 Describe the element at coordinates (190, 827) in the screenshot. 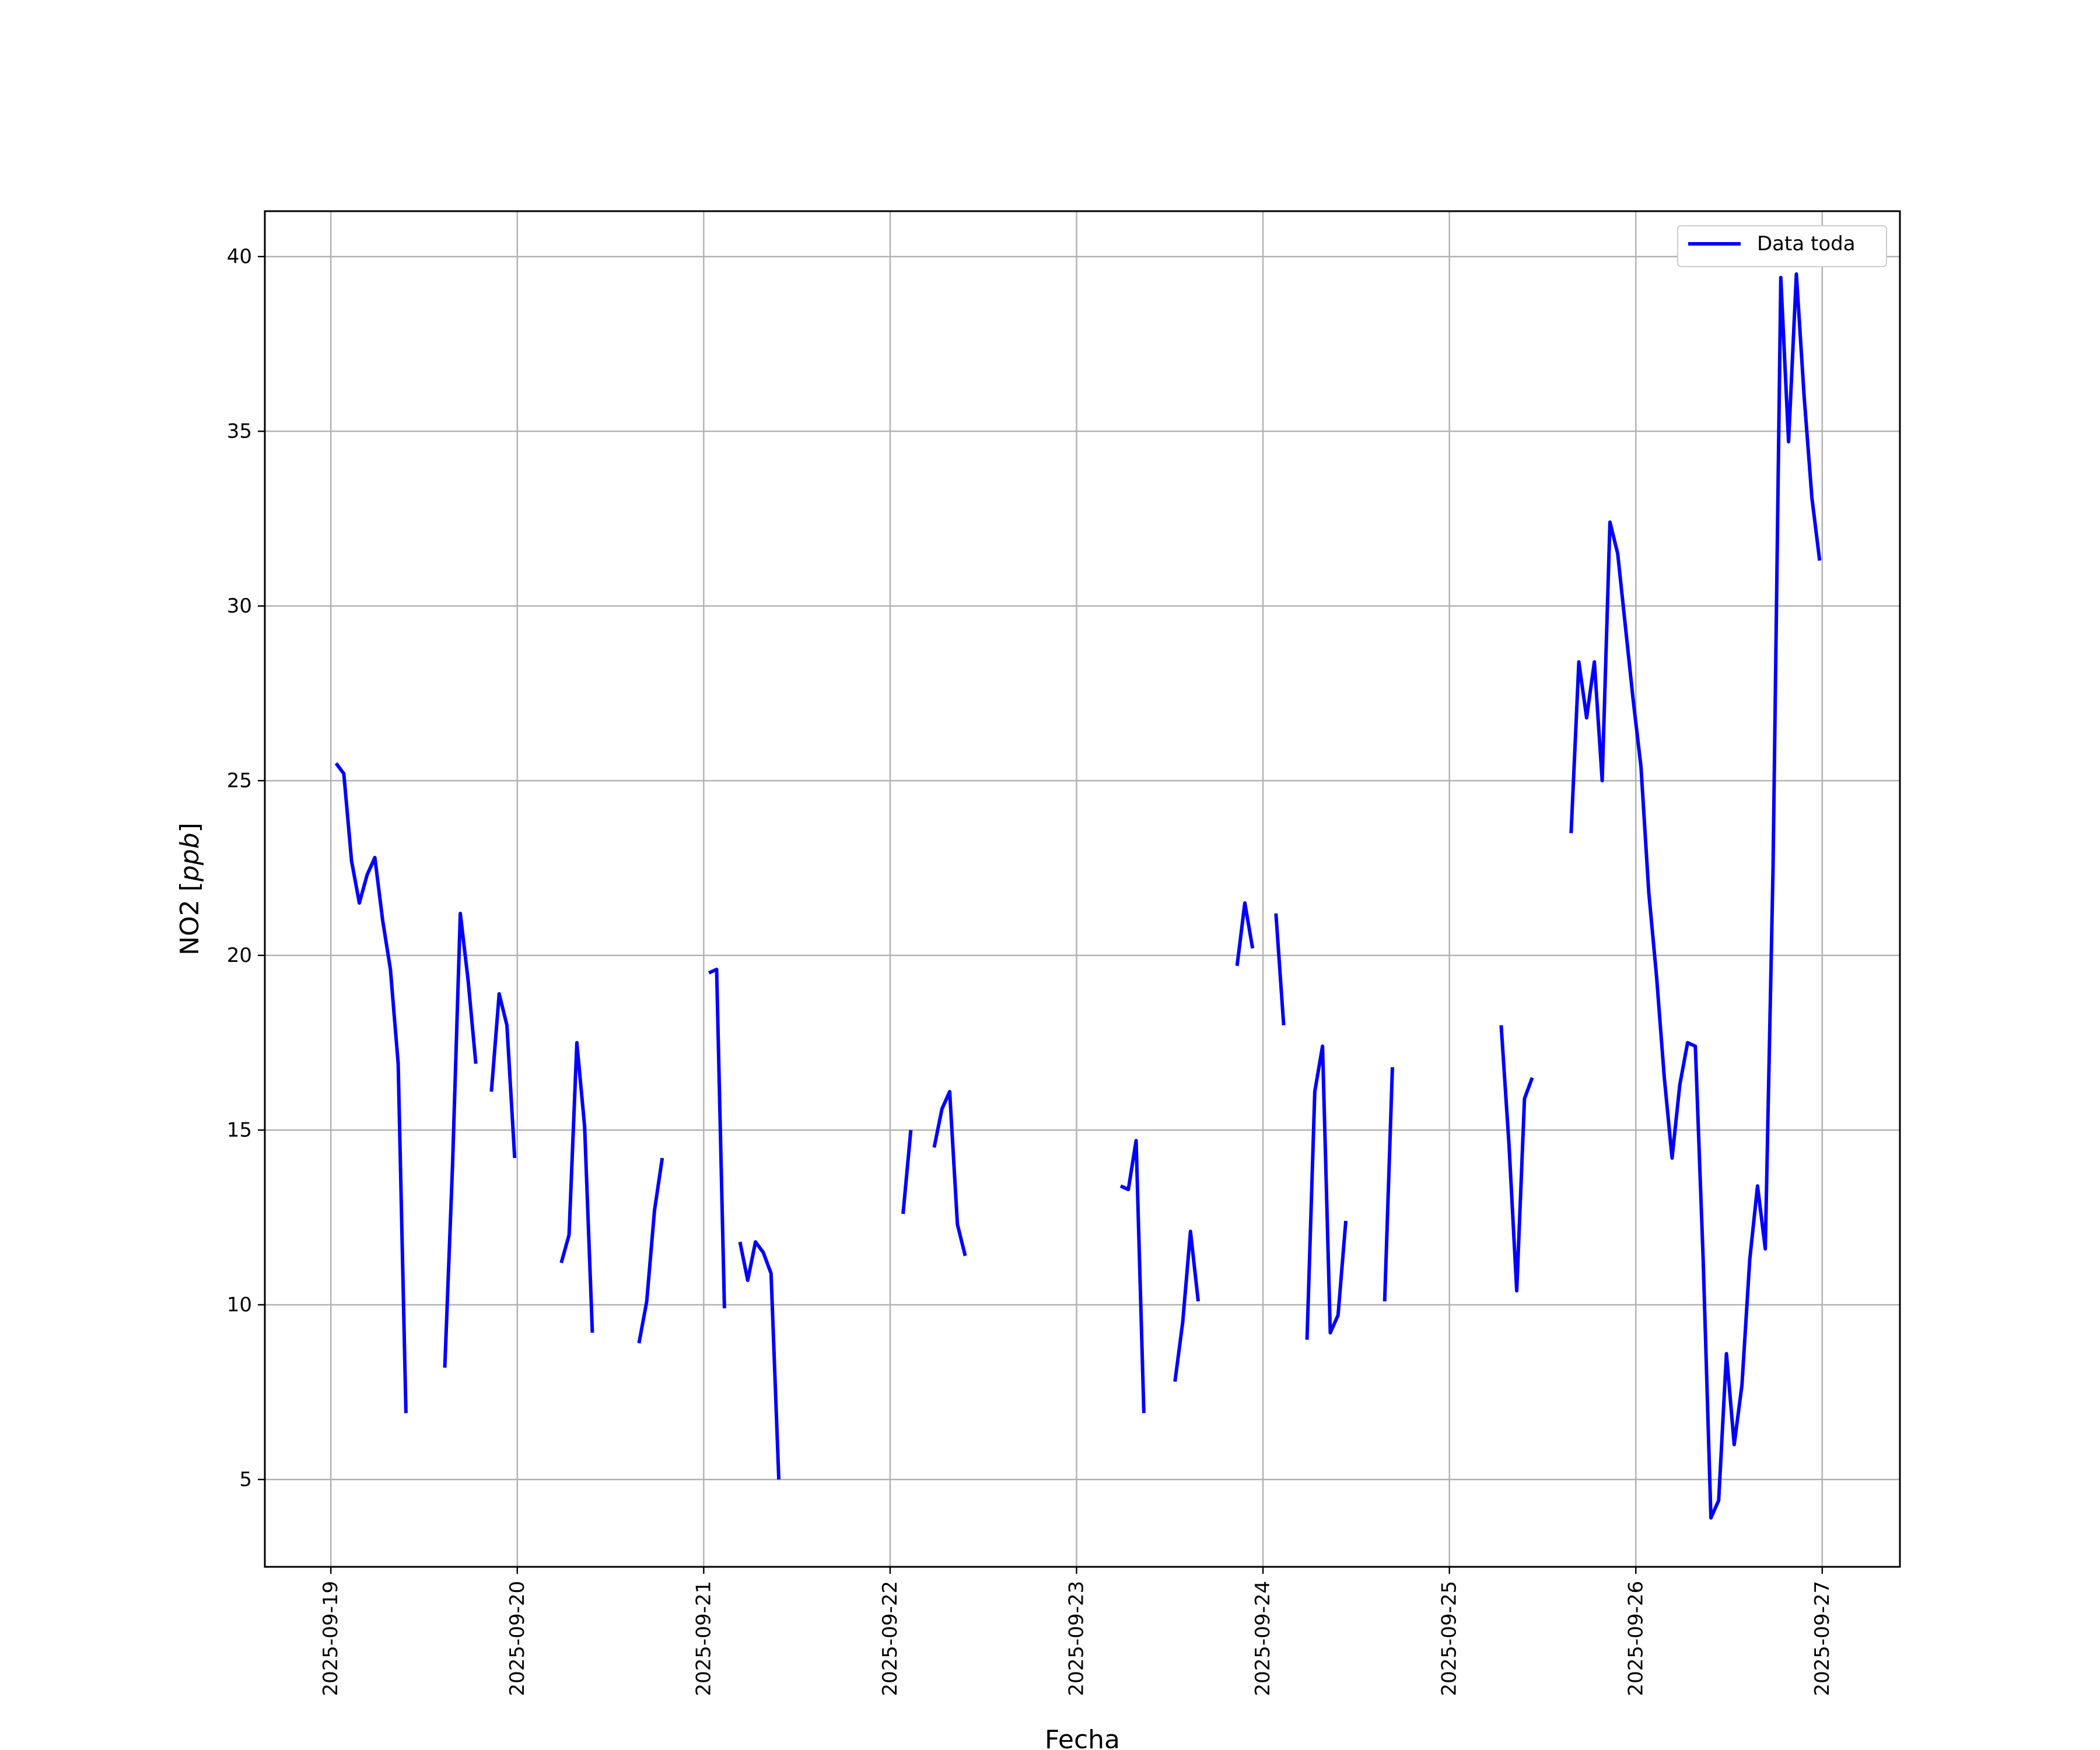

I see `y-axis-title-close: ]` at that location.